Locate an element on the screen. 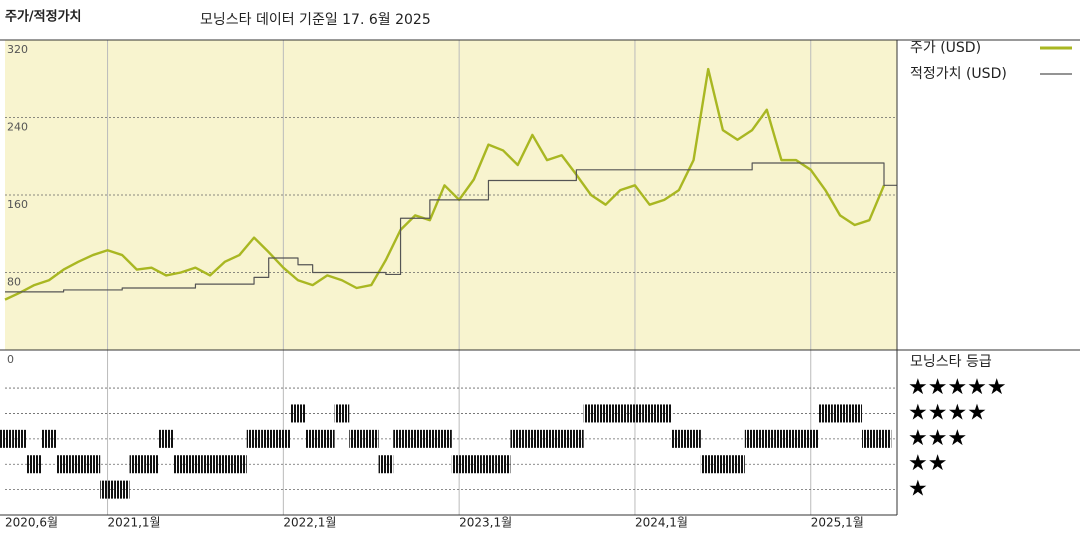  x-tick-label: 2023,1월 is located at coordinates (485, 523).